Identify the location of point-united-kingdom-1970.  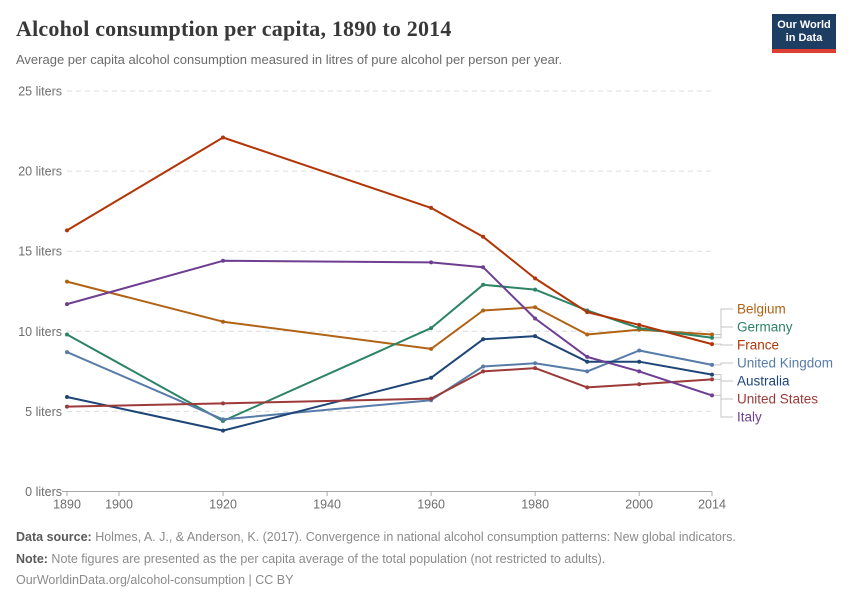
(483, 366).